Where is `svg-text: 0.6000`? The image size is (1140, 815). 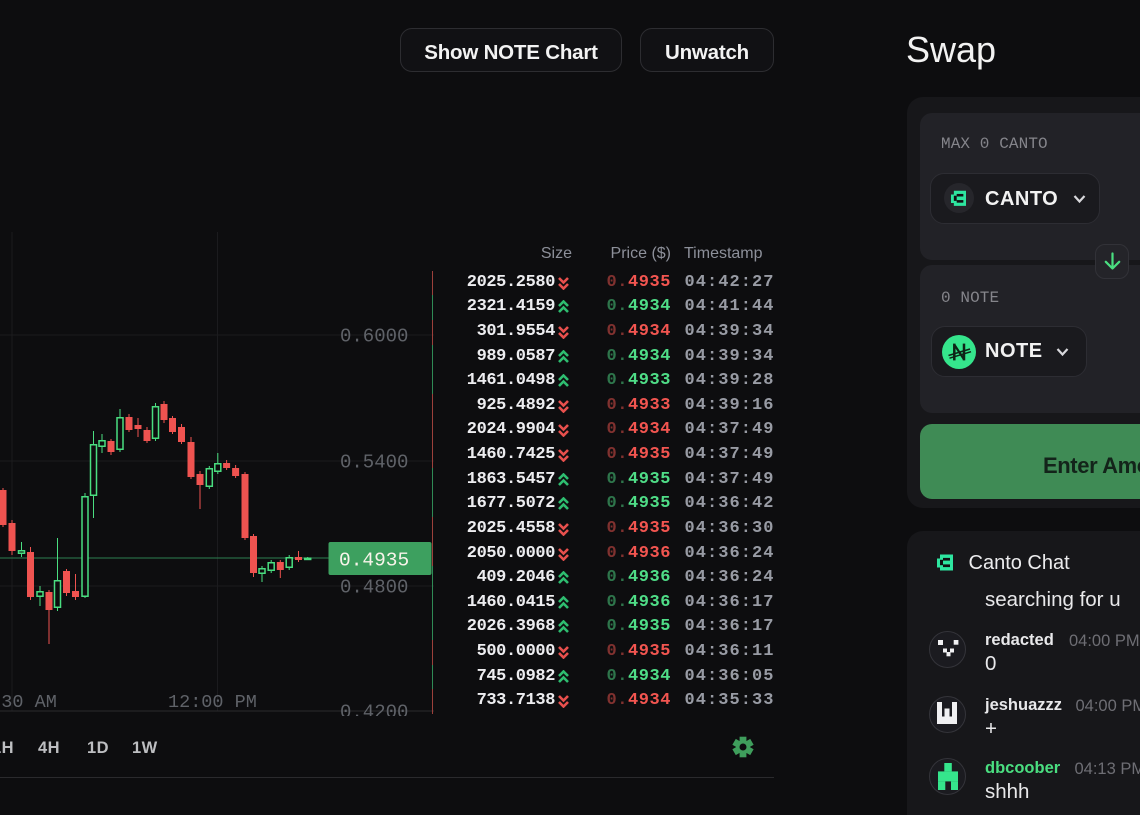 svg-text: 0.6000 is located at coordinates (374, 337).